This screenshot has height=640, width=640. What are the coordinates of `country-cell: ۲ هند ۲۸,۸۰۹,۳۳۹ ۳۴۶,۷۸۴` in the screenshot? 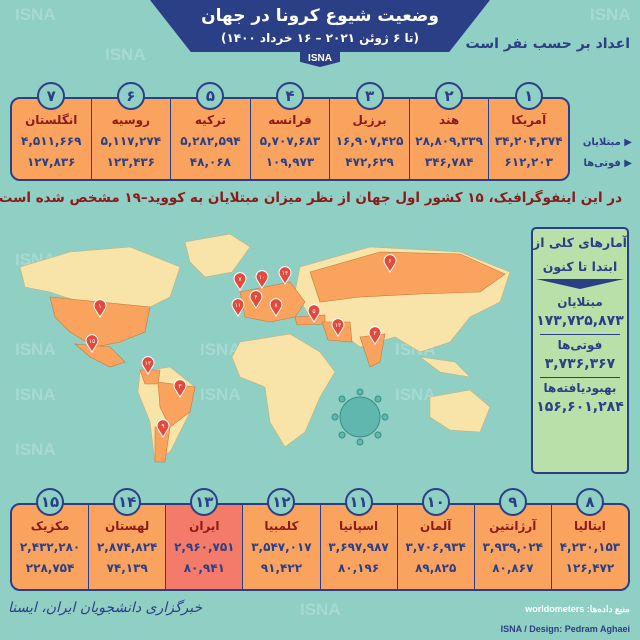 It's located at (448, 130).